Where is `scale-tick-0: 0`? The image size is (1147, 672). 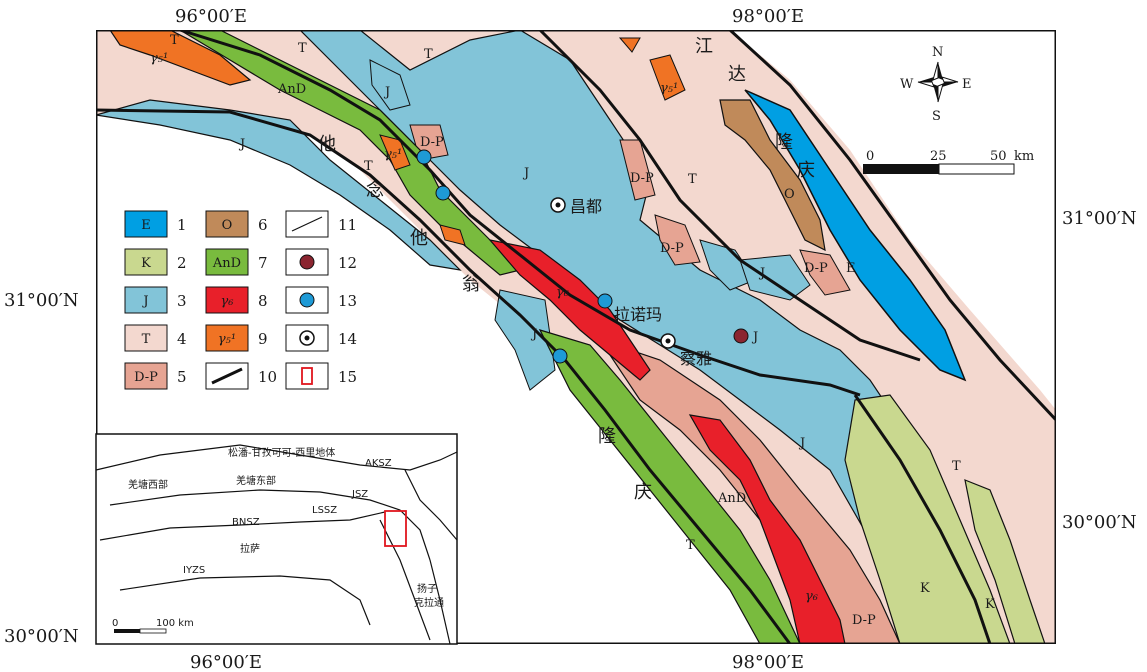 scale-tick-0: 0 is located at coordinates (870, 156).